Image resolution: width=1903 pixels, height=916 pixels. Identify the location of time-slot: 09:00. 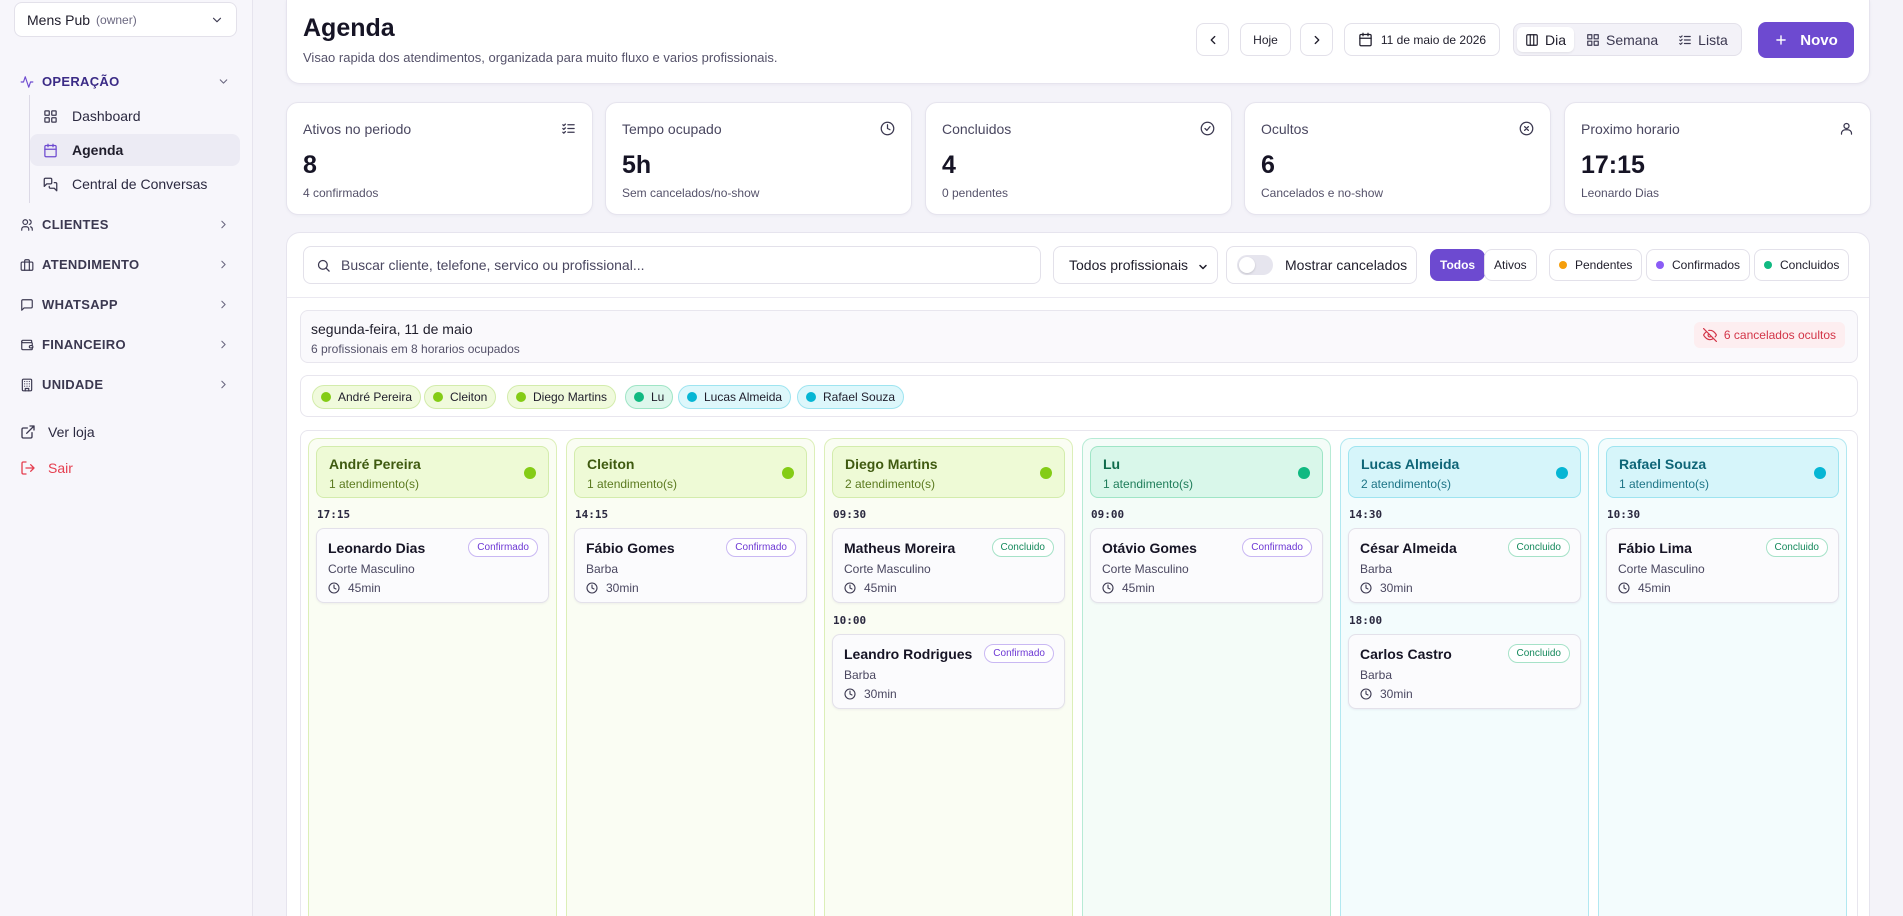
(1108, 514).